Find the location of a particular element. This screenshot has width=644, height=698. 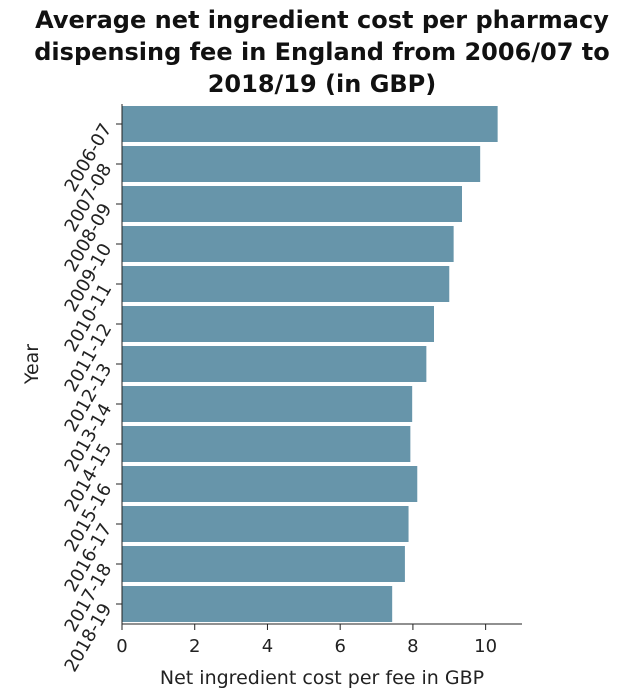

x-tick-label: 2 is located at coordinates (194, 646).